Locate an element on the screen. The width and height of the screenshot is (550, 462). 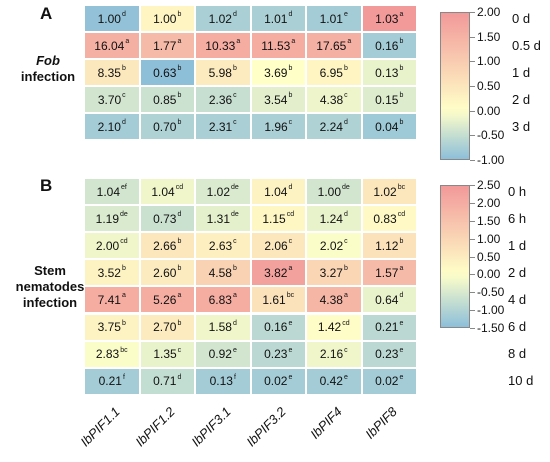
cell-value: 0.02 is located at coordinates (387, 381).